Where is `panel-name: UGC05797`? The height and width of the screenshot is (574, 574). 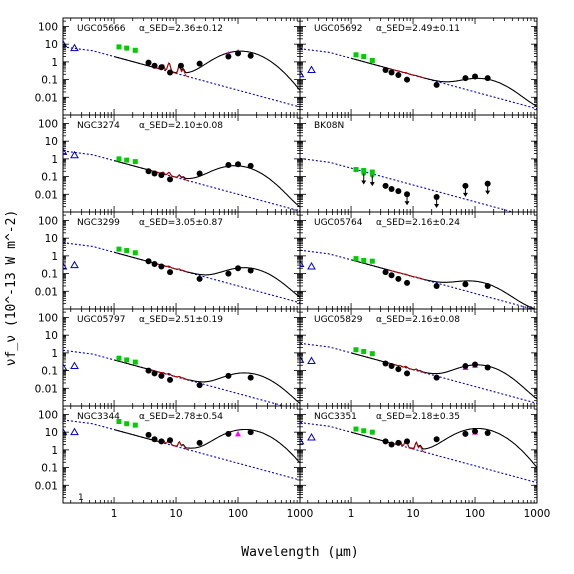 panel-name: UGC05797 is located at coordinates (101, 320).